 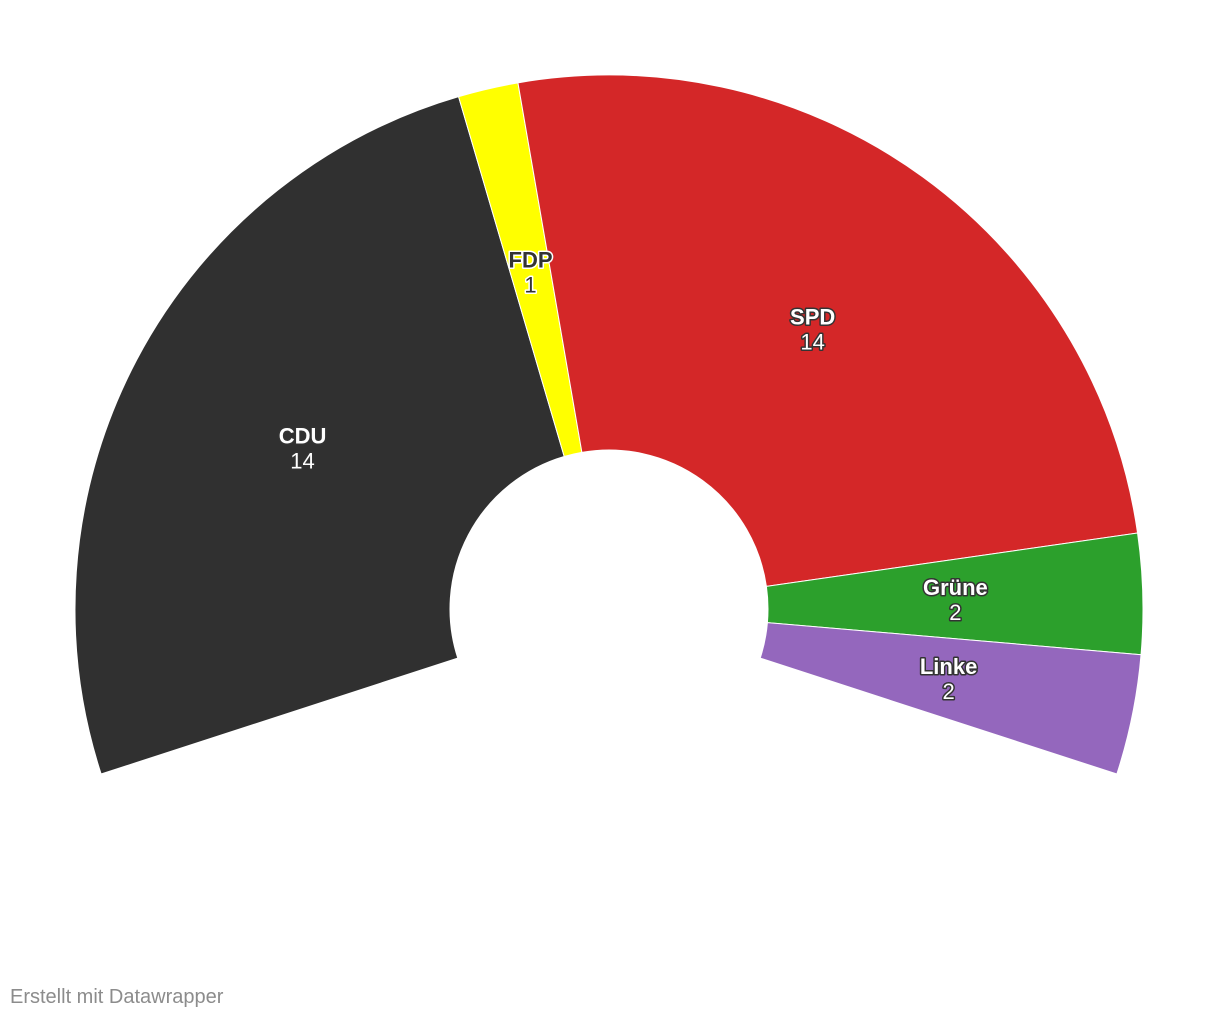 What do you see at coordinates (530, 285) in the screenshot?
I see `segment-value: 1` at bounding box center [530, 285].